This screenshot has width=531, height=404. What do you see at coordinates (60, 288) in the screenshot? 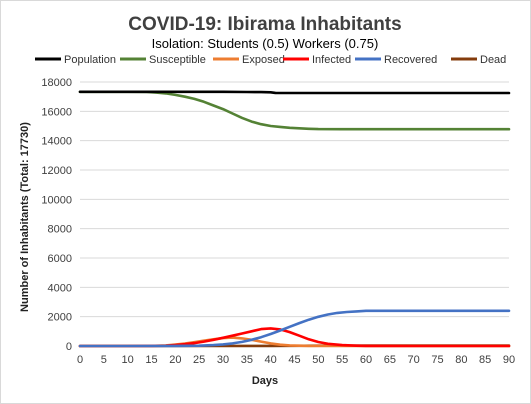
I see `y-tick-label: 4000` at bounding box center [60, 288].